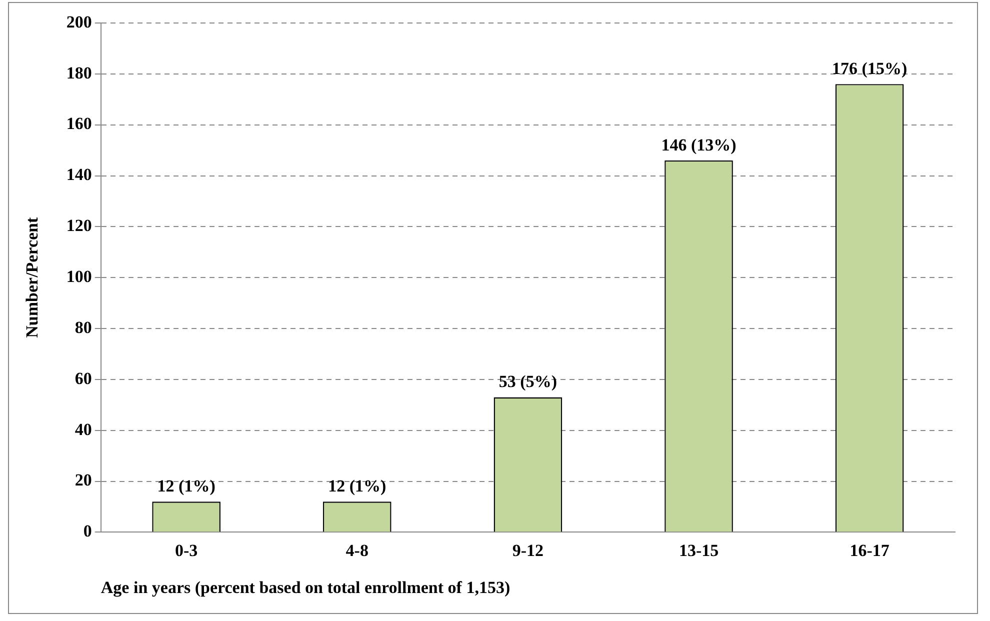  What do you see at coordinates (83, 480) in the screenshot?
I see `y-tick-label: 20` at bounding box center [83, 480].